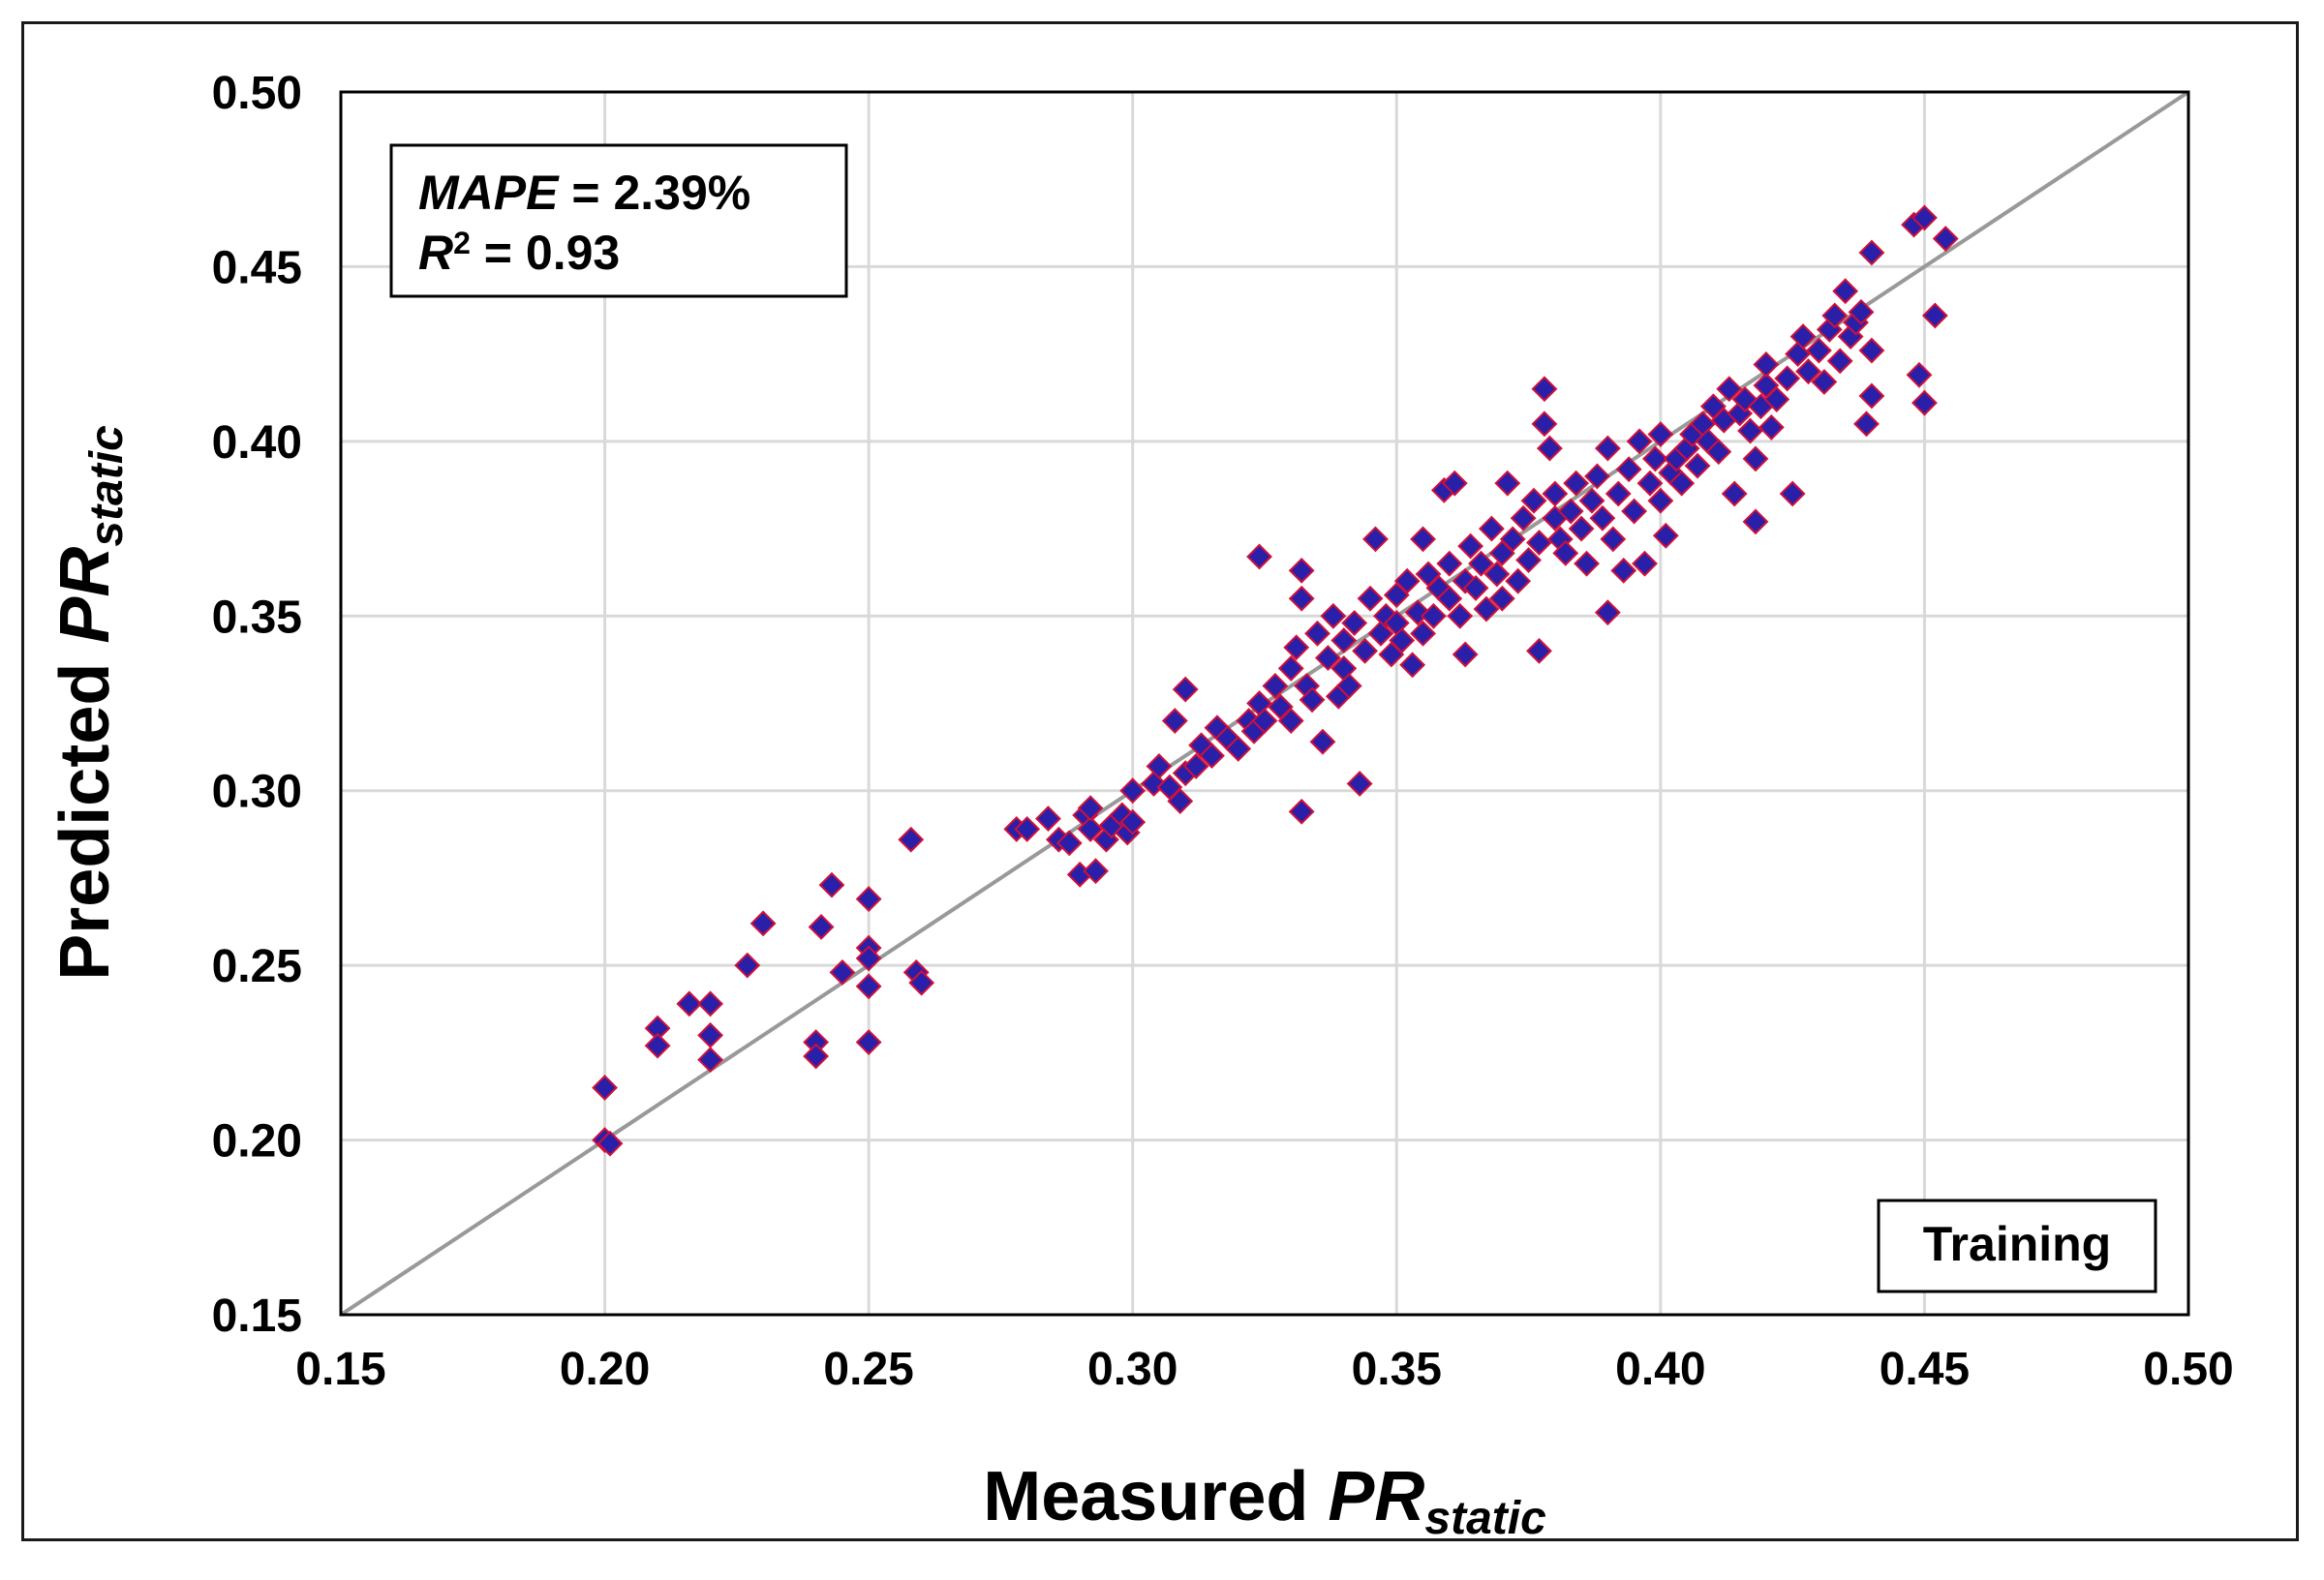 This screenshot has height=1580, width=2324. What do you see at coordinates (1660, 1369) in the screenshot?
I see `x-tick-label-5: 0.40` at bounding box center [1660, 1369].